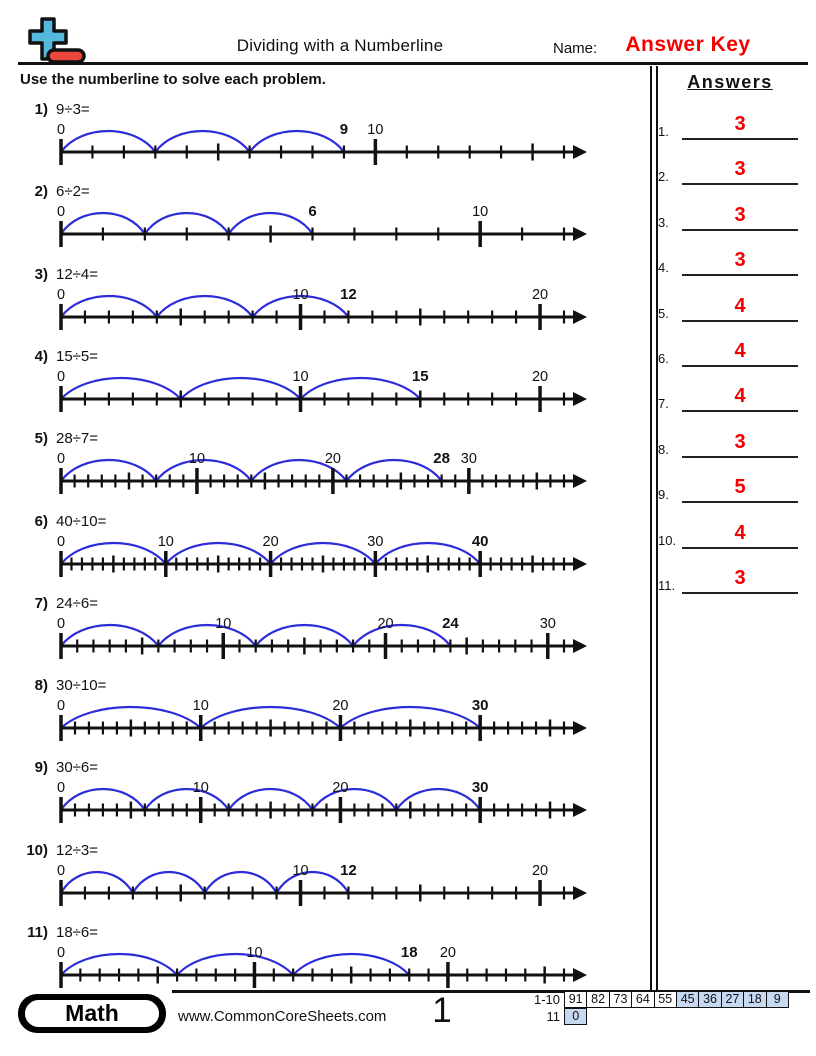 This screenshot has width=816, height=1056. What do you see at coordinates (654, 528) in the screenshot?
I see `answers-divider` at bounding box center [654, 528].